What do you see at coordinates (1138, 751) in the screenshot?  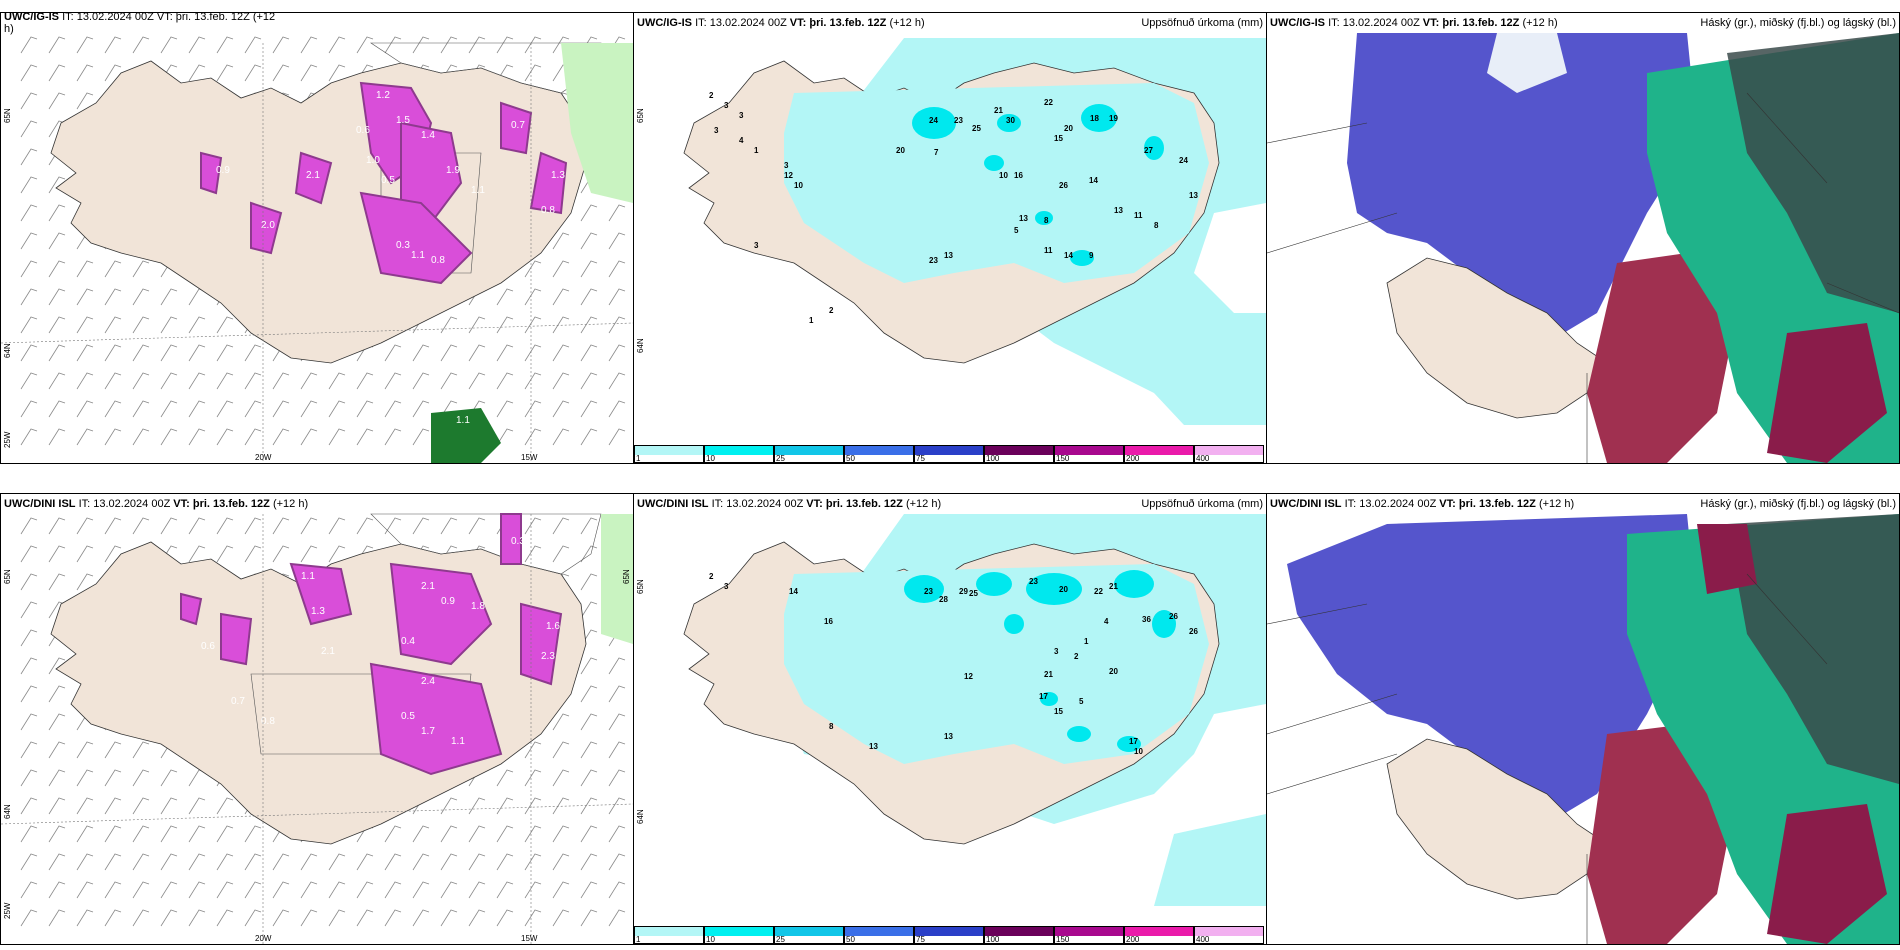 I see `precip-value: 10` at bounding box center [1138, 751].